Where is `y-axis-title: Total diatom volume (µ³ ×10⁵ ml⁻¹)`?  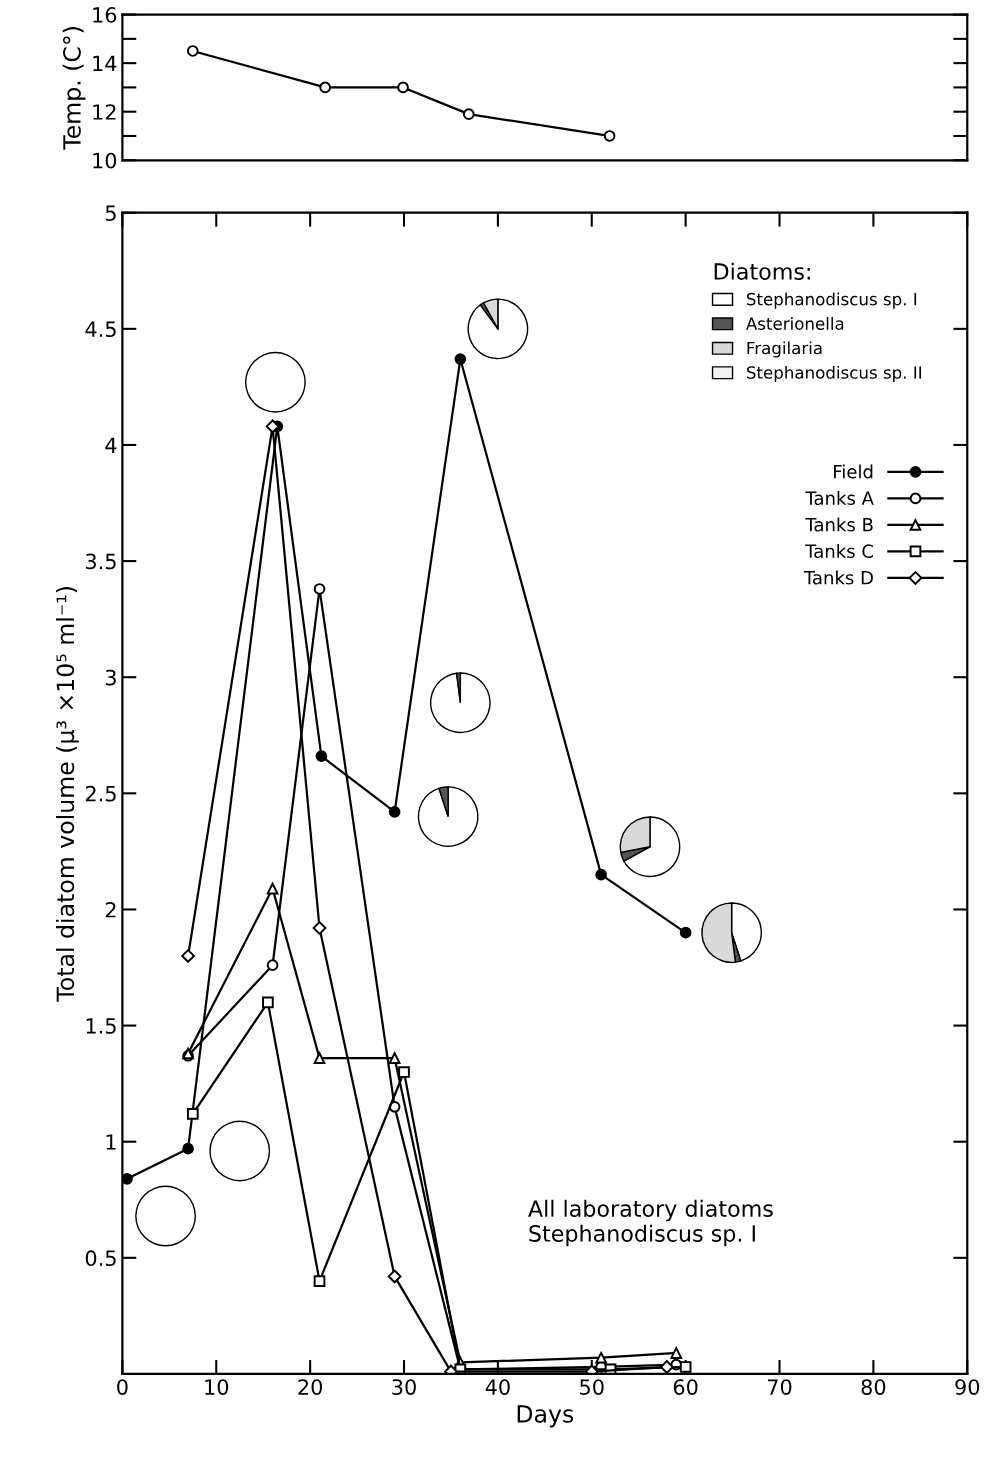
y-axis-title: Total diatom volume (µ³ ×10⁵ ml⁻¹) is located at coordinates (67, 794).